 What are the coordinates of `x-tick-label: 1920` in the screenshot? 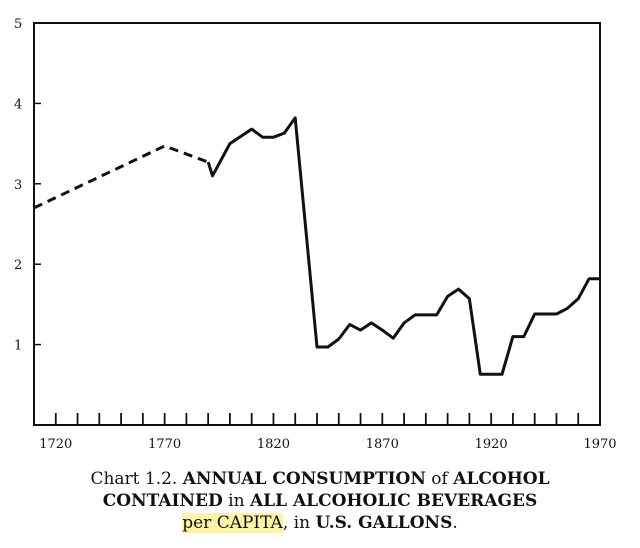 It's located at (491, 444).